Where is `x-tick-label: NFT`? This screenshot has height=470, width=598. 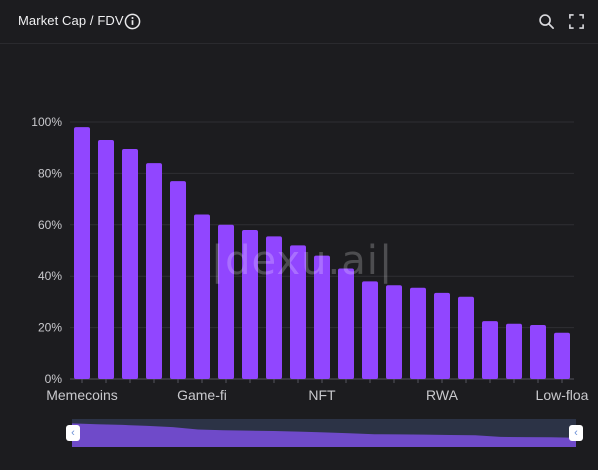
x-tick-label: NFT is located at coordinates (322, 395).